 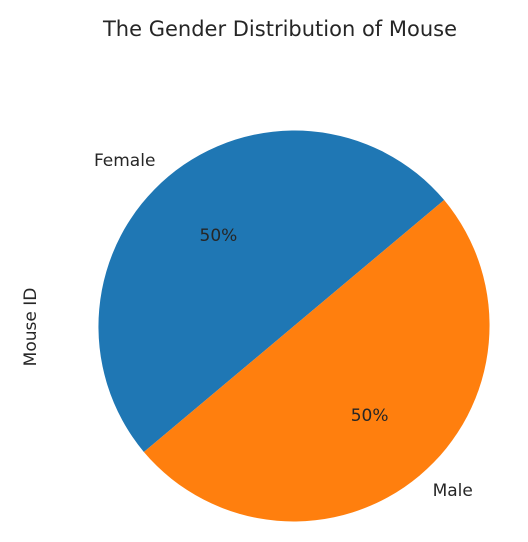 What do you see at coordinates (31, 327) in the screenshot?
I see `y-axis-label: Mouse ID` at bounding box center [31, 327].